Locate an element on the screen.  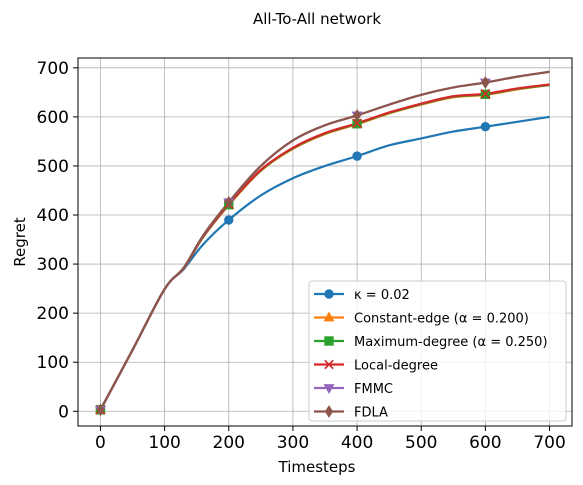
y-tick-label: 100 is located at coordinates (53, 363).